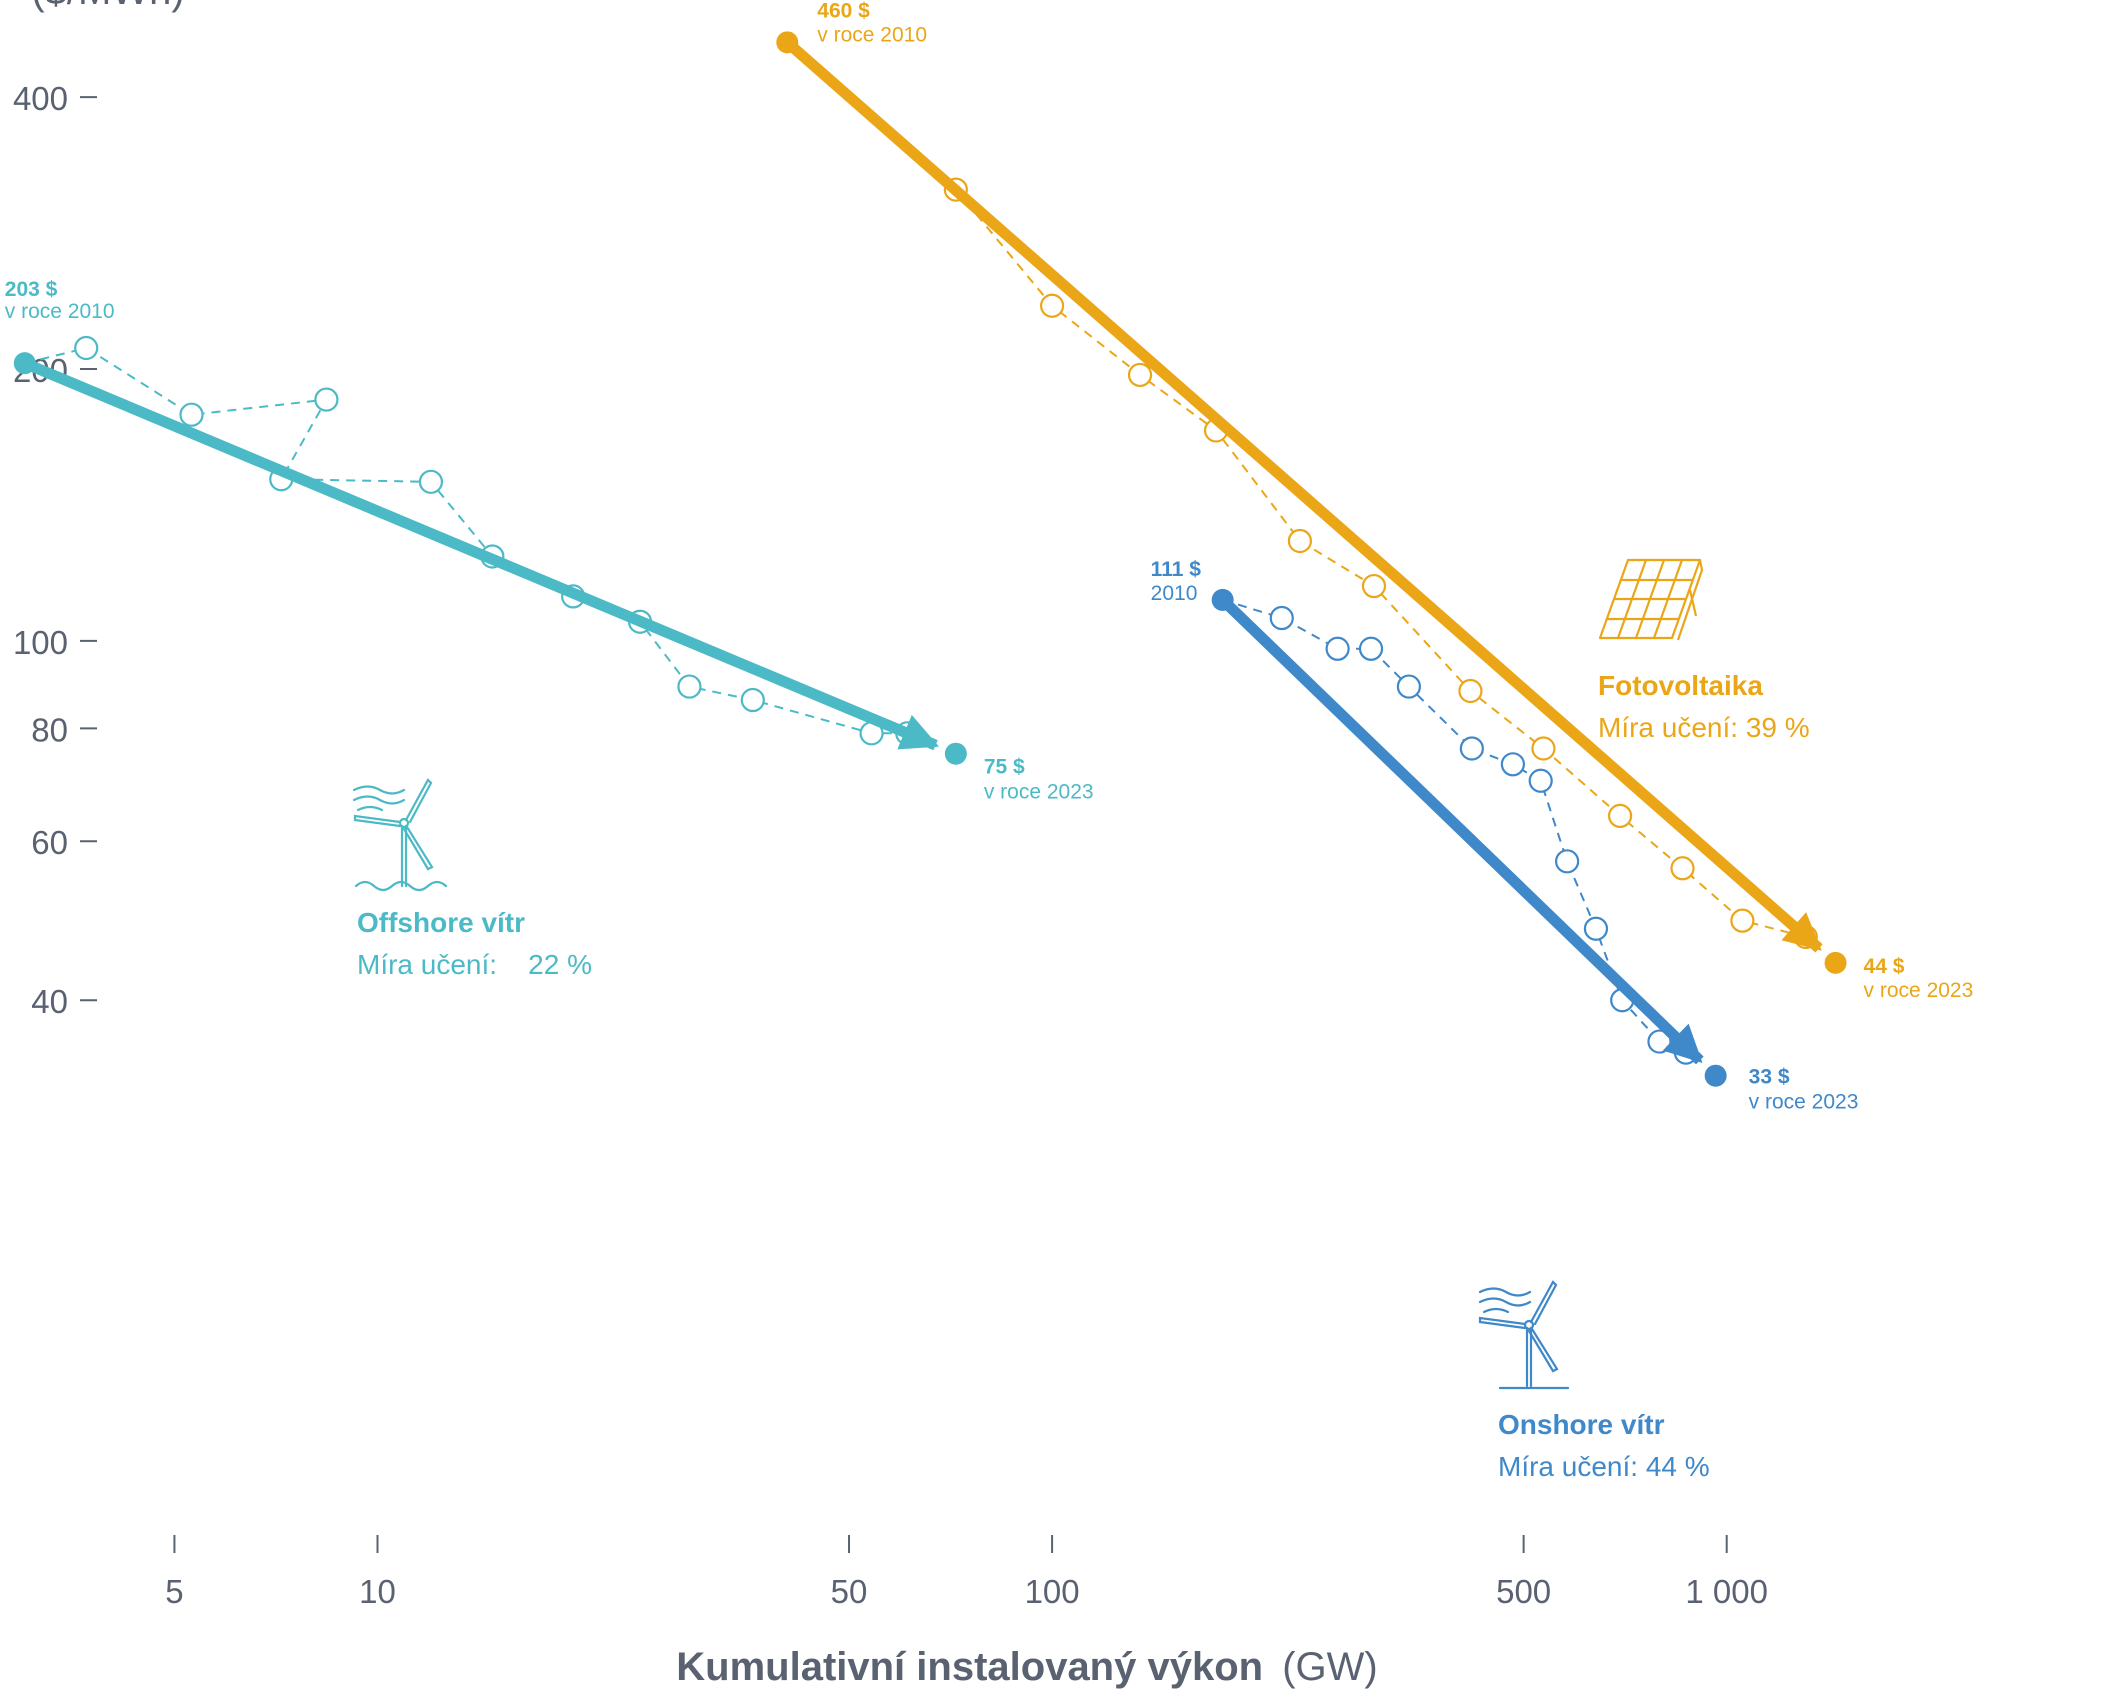 The width and height of the screenshot is (2113, 1690). I want to click on x-axis: 5 10 50 100 500 1 000, so click(966, 1572).